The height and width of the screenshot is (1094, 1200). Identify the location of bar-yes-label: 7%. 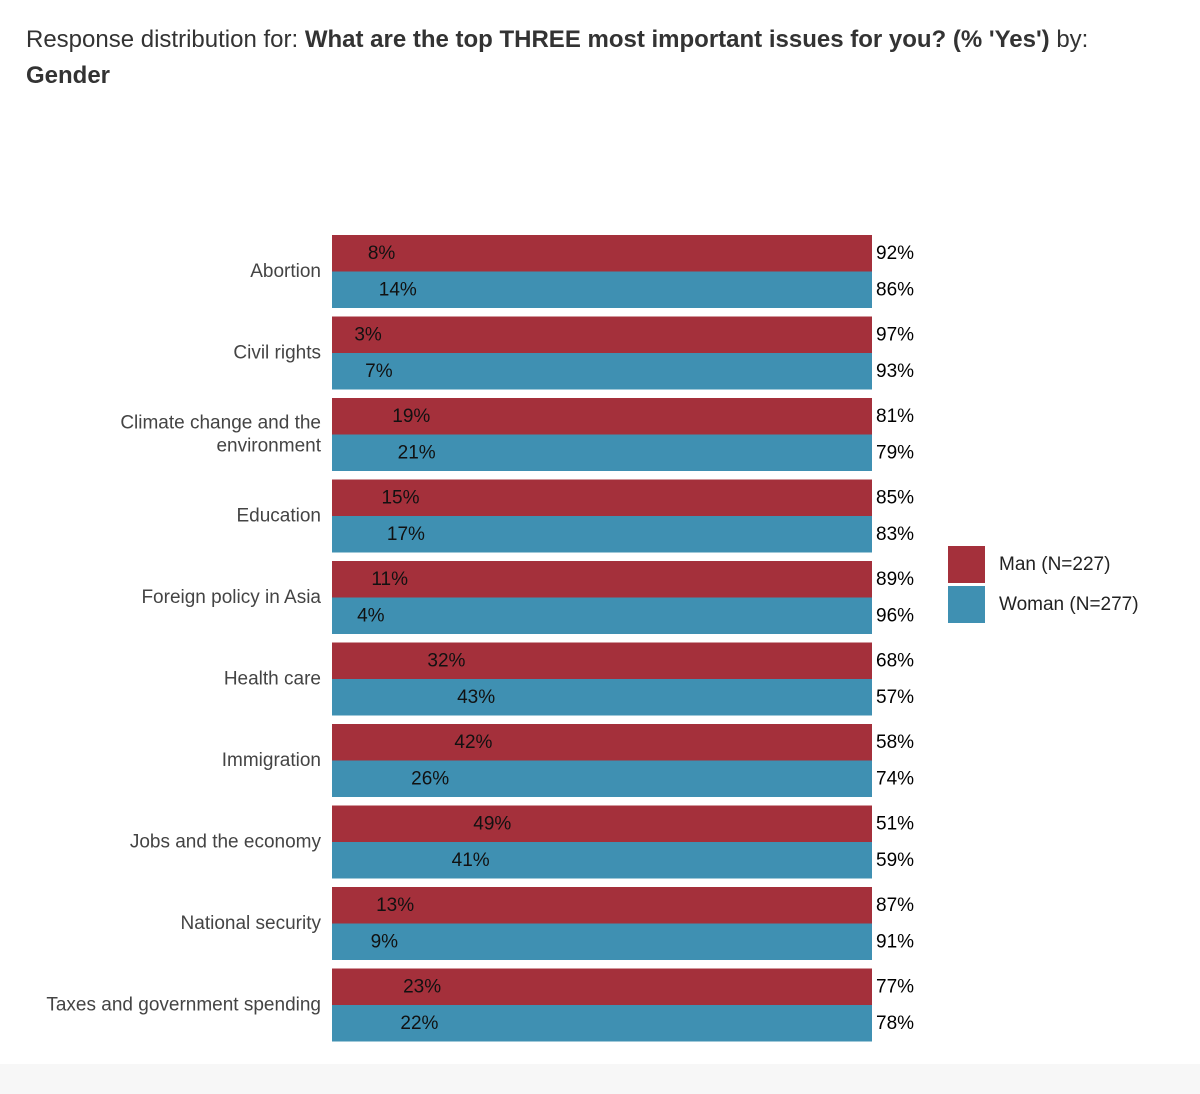
(379, 371).